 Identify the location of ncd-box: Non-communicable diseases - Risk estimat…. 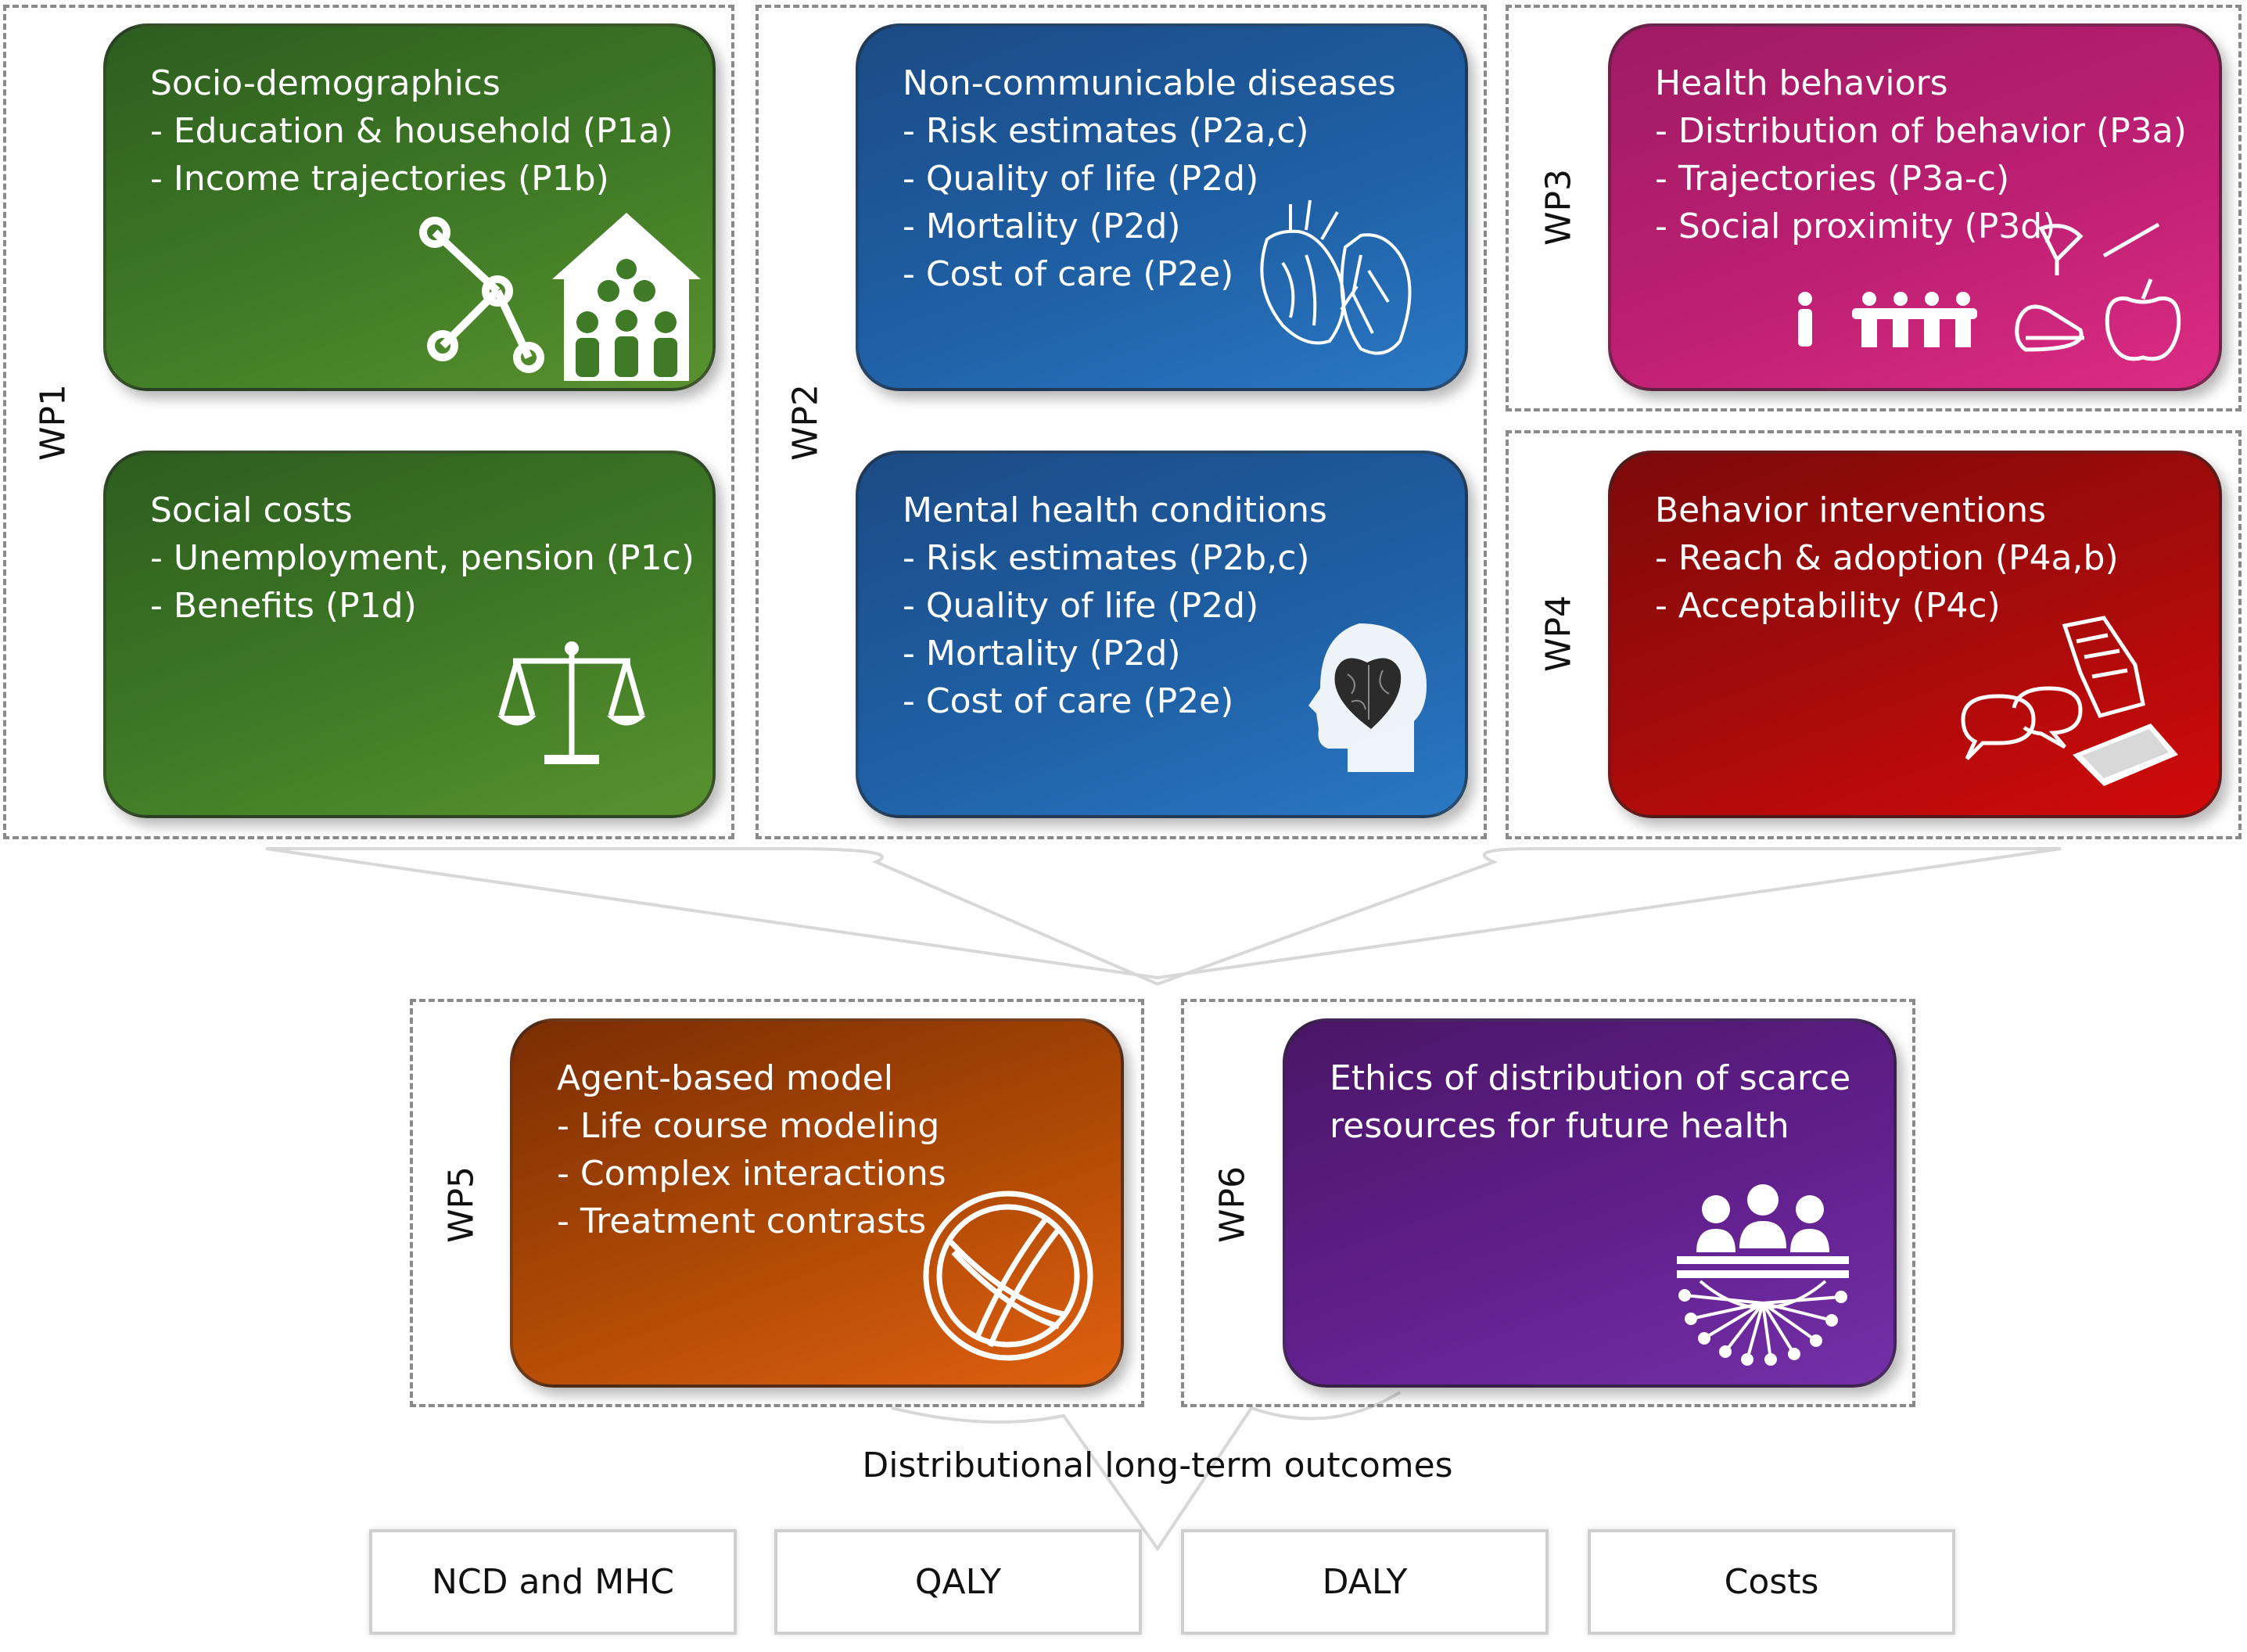
(1162, 207).